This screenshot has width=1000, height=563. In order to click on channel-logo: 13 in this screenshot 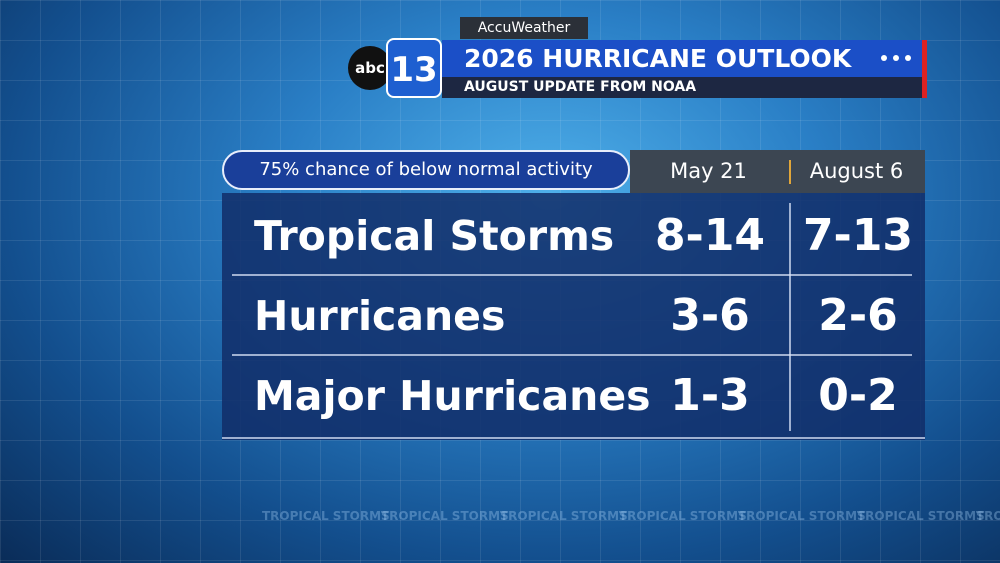, I will do `click(414, 68)`.